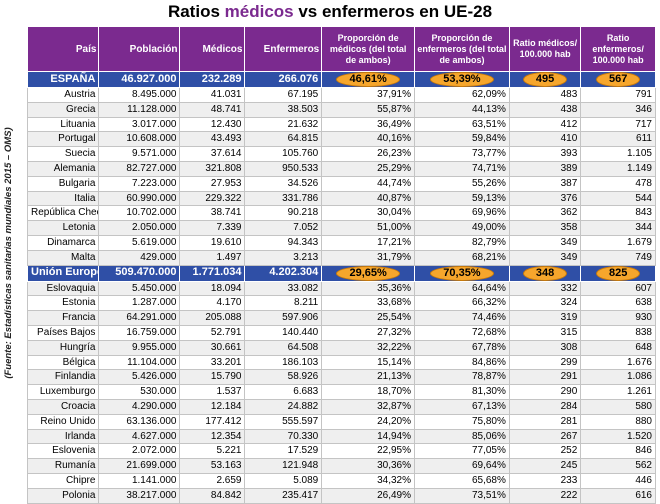 This screenshot has width=660, height=504. Describe the element at coordinates (63, 95) in the screenshot. I see `cell-pais: Austria` at that location.